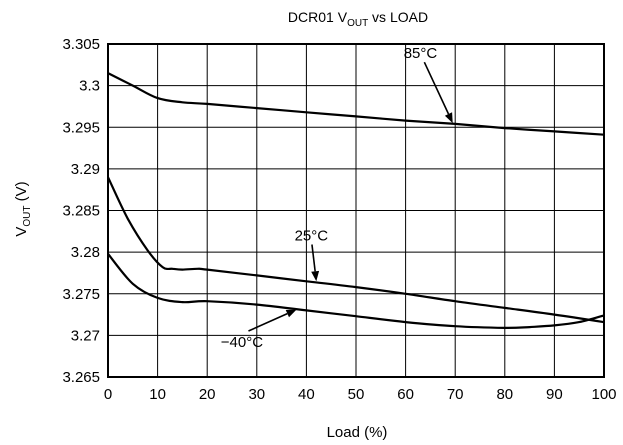  I want to click on x-axis-title: Load (%), so click(357, 432).